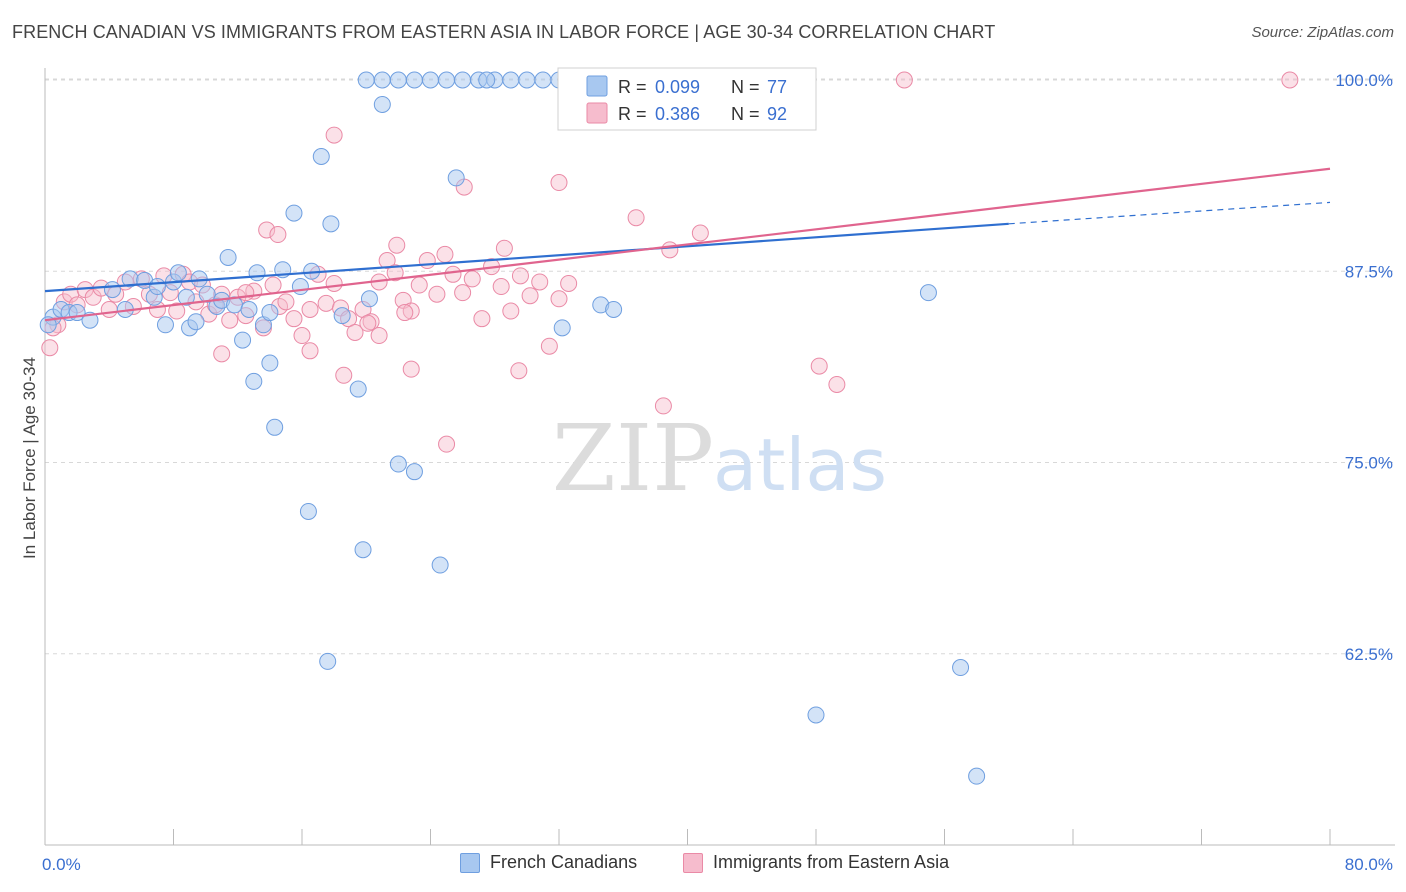  What do you see at coordinates (1322, 32) in the screenshot?
I see `source-label: Source: ZipAtlas.com` at bounding box center [1322, 32].